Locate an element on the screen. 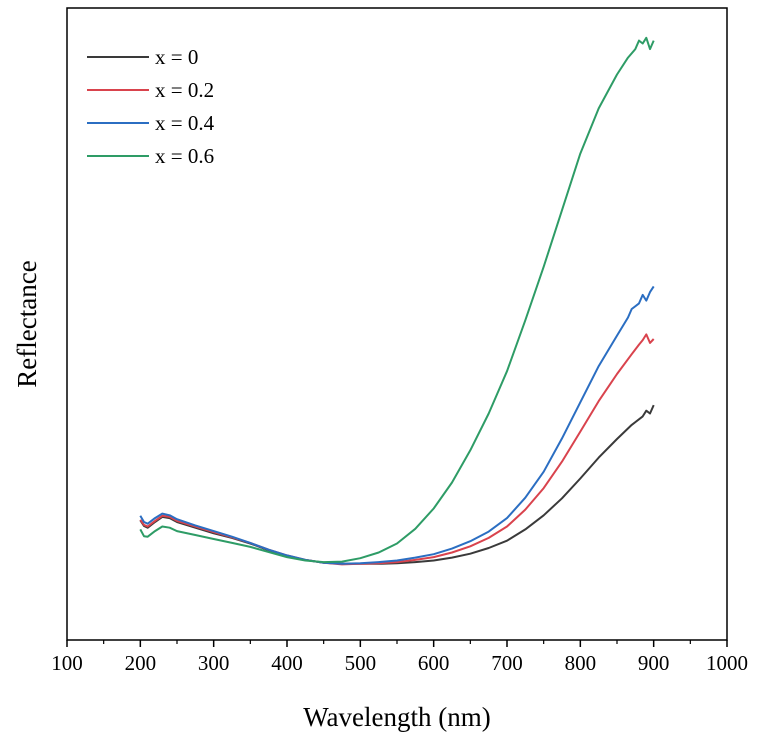  x-tick-label-200: 200 is located at coordinates (141, 663).